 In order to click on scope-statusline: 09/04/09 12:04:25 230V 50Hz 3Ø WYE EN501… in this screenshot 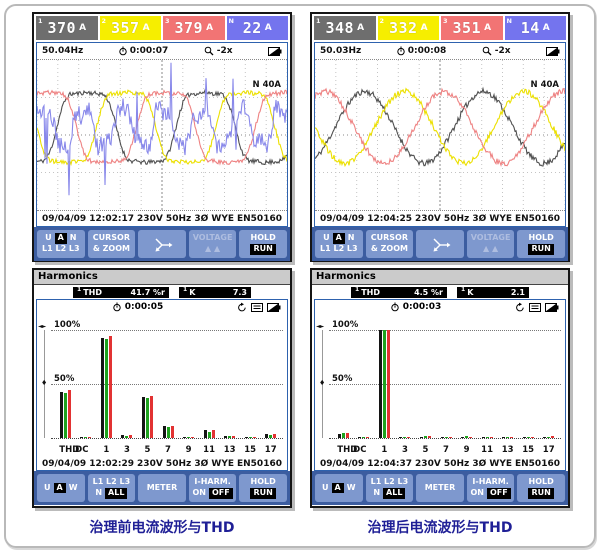, I will do `click(440, 218)`.